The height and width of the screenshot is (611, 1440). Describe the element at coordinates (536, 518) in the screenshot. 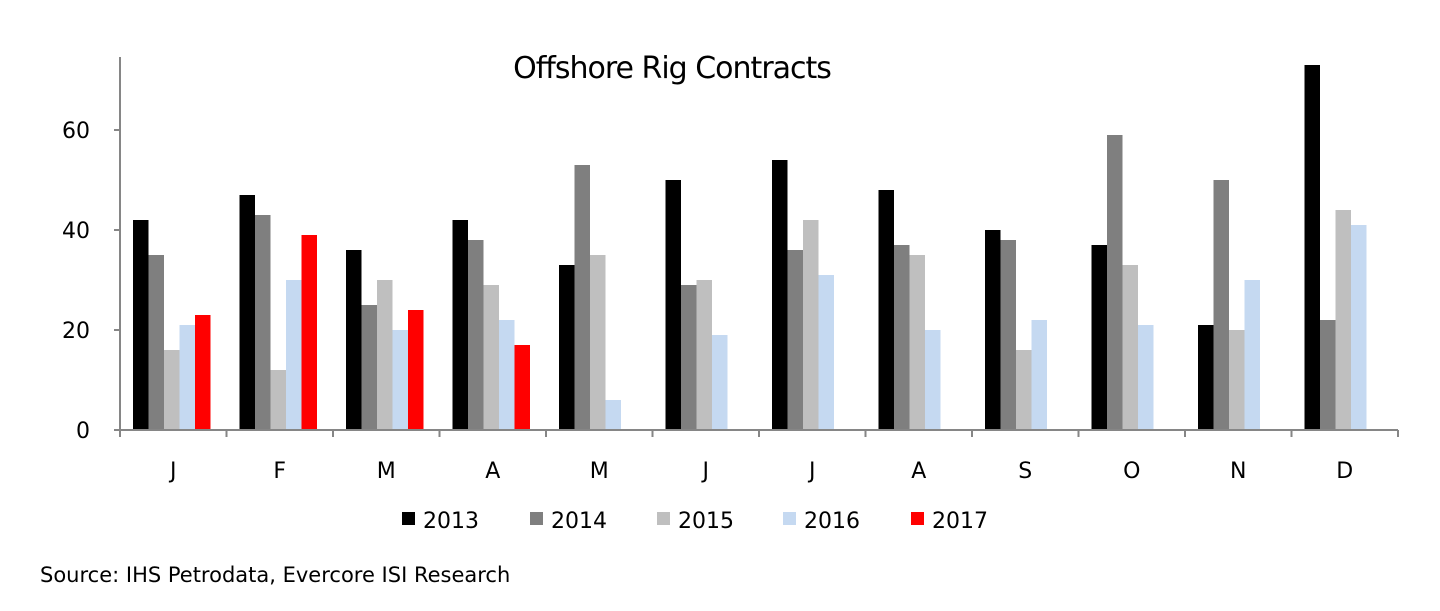

I see `legend-swatch-2014` at that location.